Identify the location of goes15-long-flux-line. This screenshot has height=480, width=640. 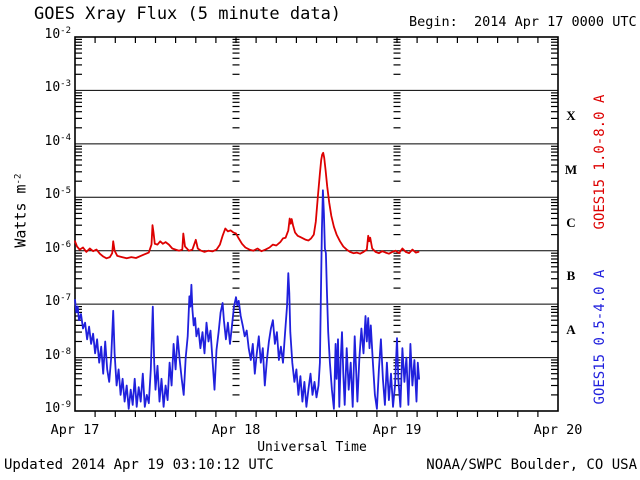
(247, 205).